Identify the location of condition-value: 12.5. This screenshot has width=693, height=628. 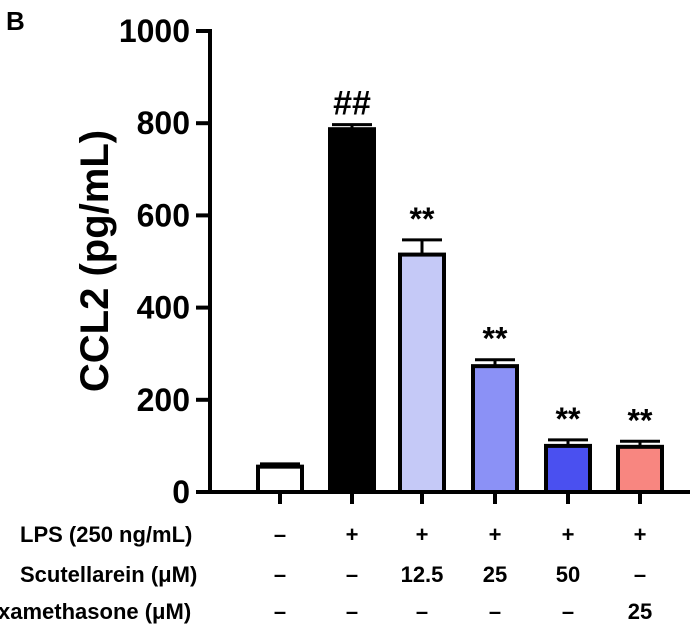
(422, 574).